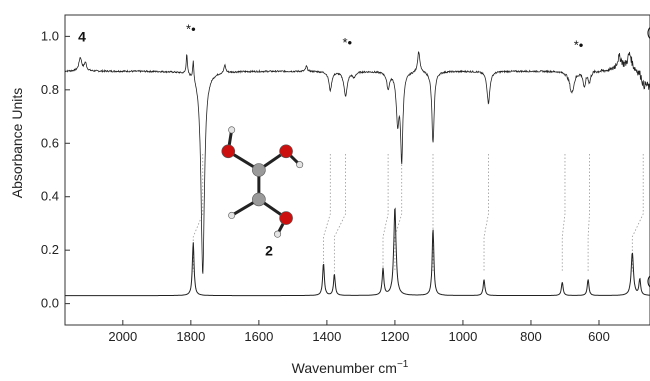  I want to click on trace-label: (b, so click(648, 31).